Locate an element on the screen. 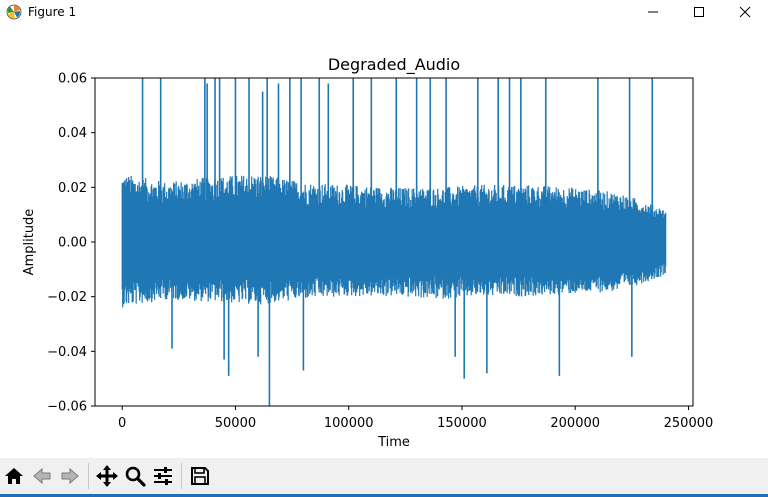 This screenshot has height=497, width=768. x-tick-label: 250000 is located at coordinates (689, 423).